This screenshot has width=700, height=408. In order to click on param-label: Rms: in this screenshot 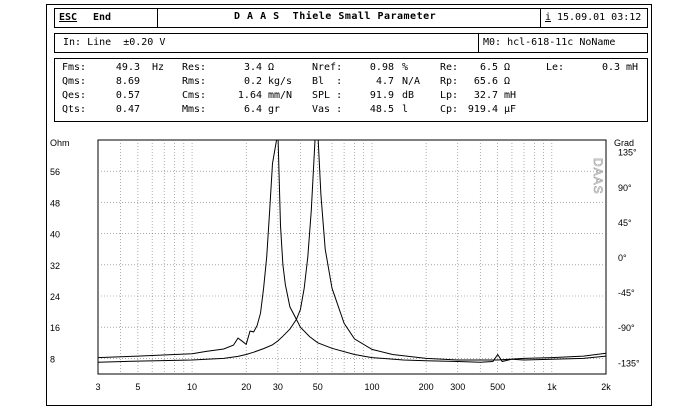, I will do `click(194, 81)`.